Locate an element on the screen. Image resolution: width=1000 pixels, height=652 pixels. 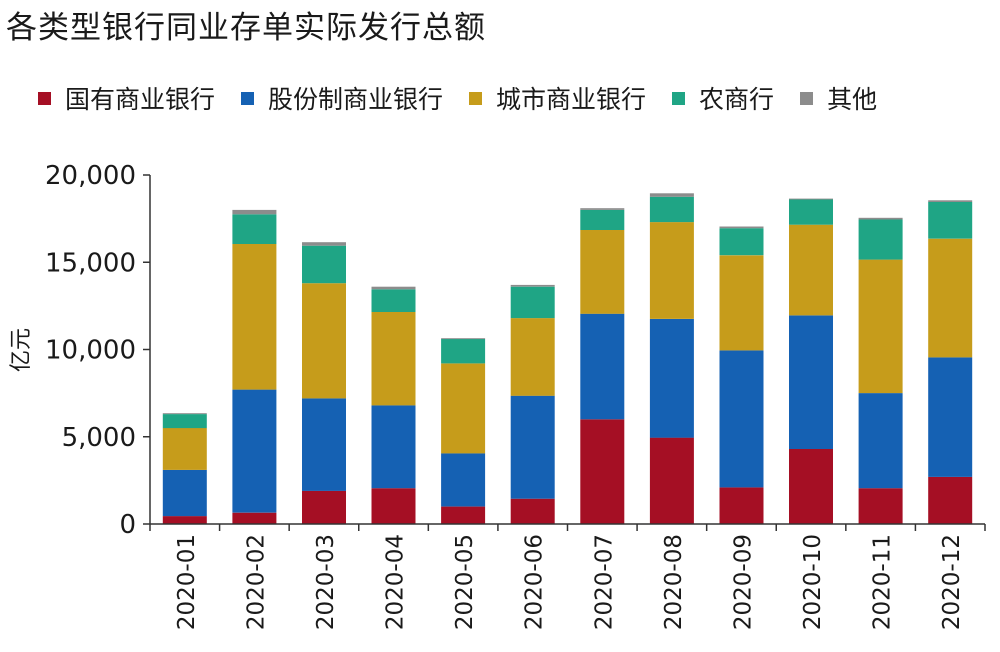
bar-segment-2020-12-s3 is located at coordinates (950, 220).